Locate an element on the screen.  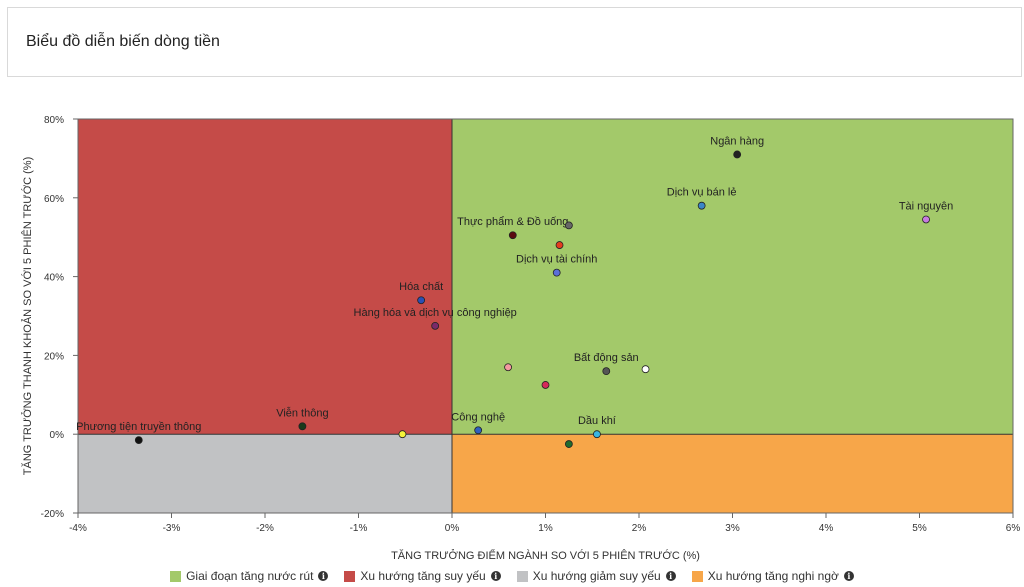
legend-item-weakening-up: Xu hướng tăng suy yếu i is located at coordinates (422, 576).